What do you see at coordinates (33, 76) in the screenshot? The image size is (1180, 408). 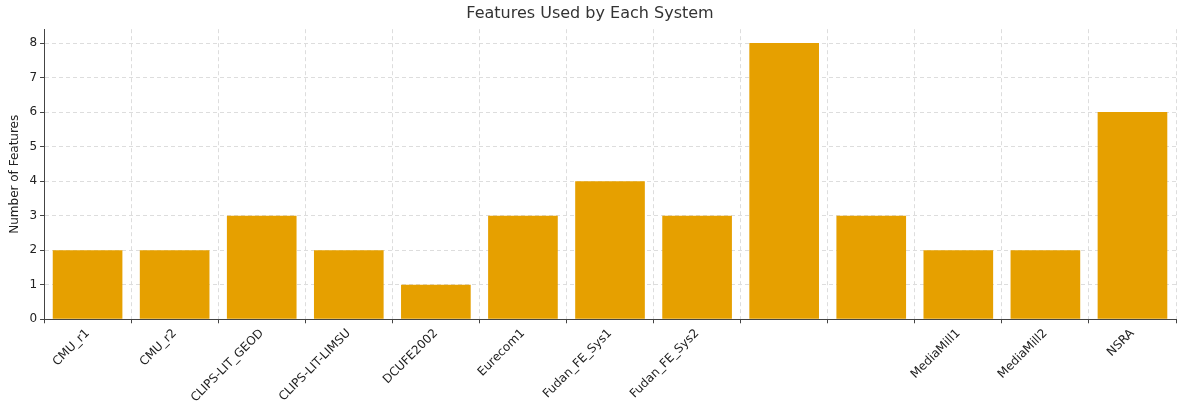 I see `y-tick-label: 7` at bounding box center [33, 76].